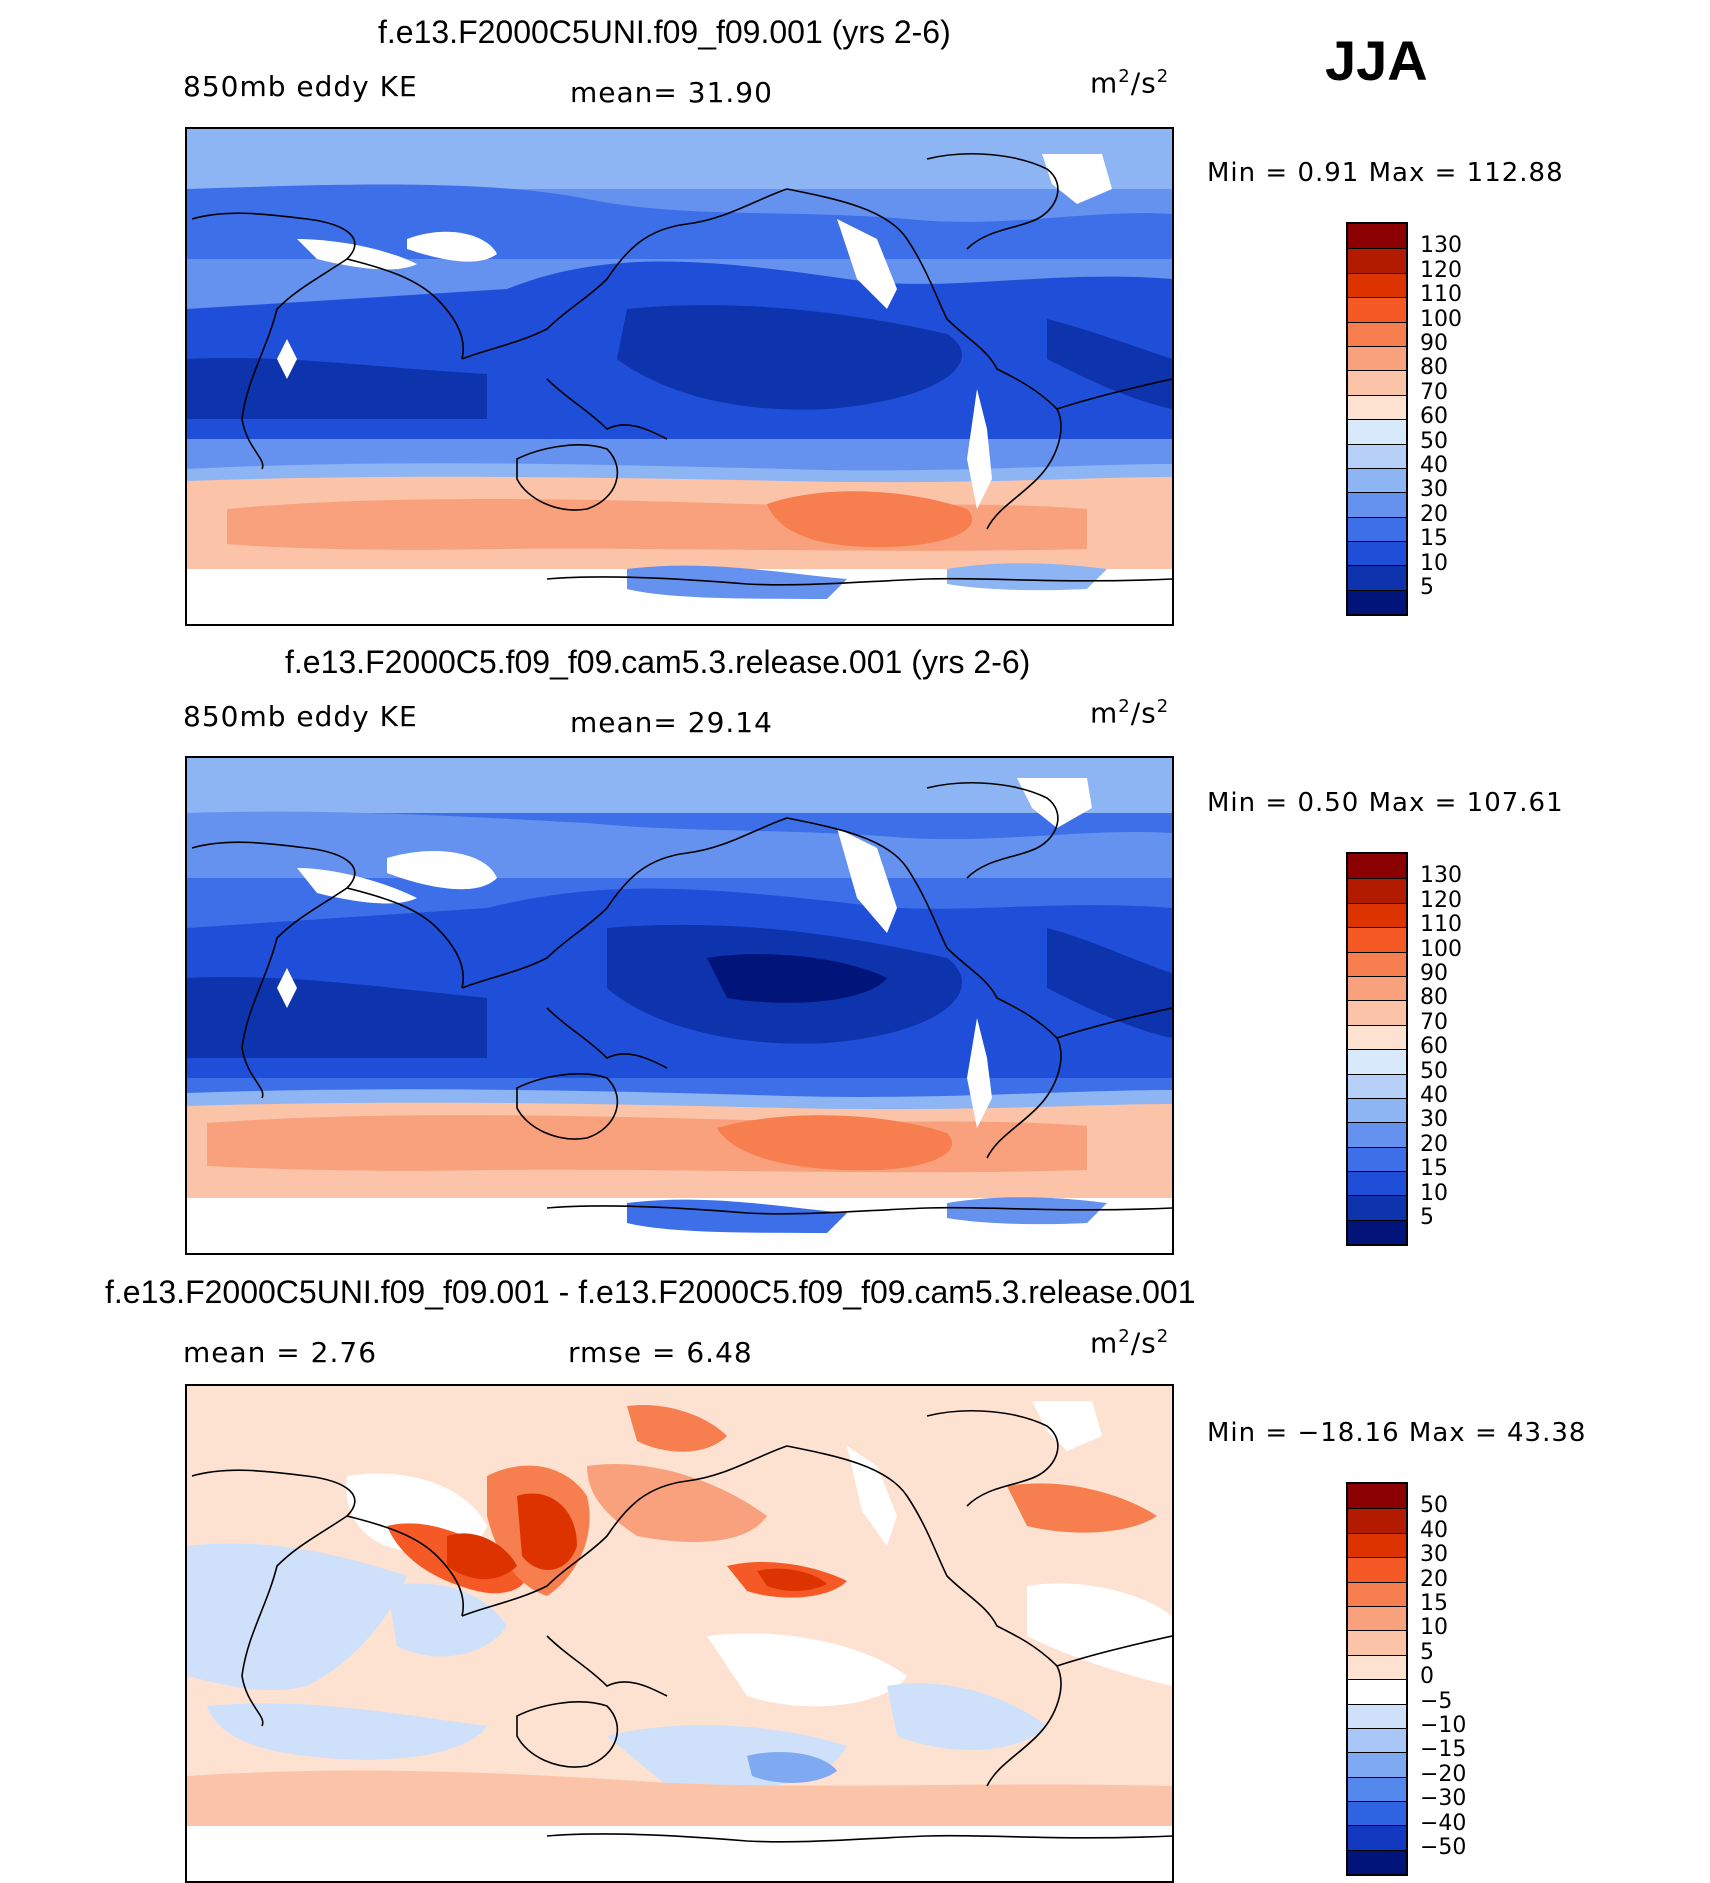 This screenshot has height=1883, width=1710. I want to click on panel1-mean-label: mean= 31.90, so click(671, 92).